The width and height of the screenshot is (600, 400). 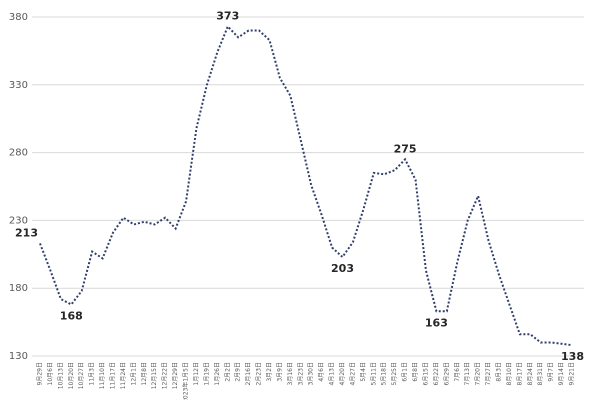 I want to click on x-tick-label: 2月2日, so click(x=227, y=372).